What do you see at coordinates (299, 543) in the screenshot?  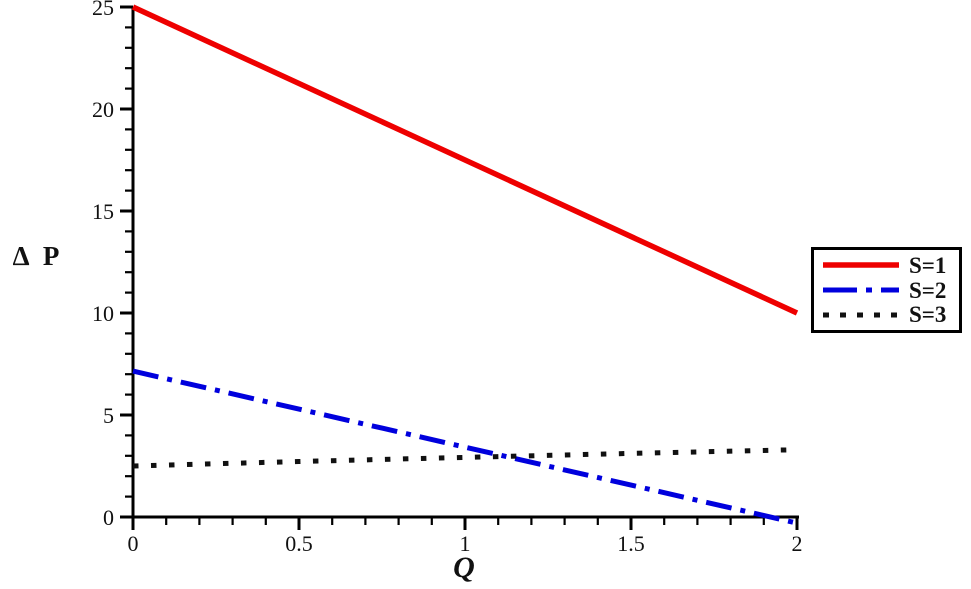 I see `x-tick-label: 0.5` at bounding box center [299, 543].